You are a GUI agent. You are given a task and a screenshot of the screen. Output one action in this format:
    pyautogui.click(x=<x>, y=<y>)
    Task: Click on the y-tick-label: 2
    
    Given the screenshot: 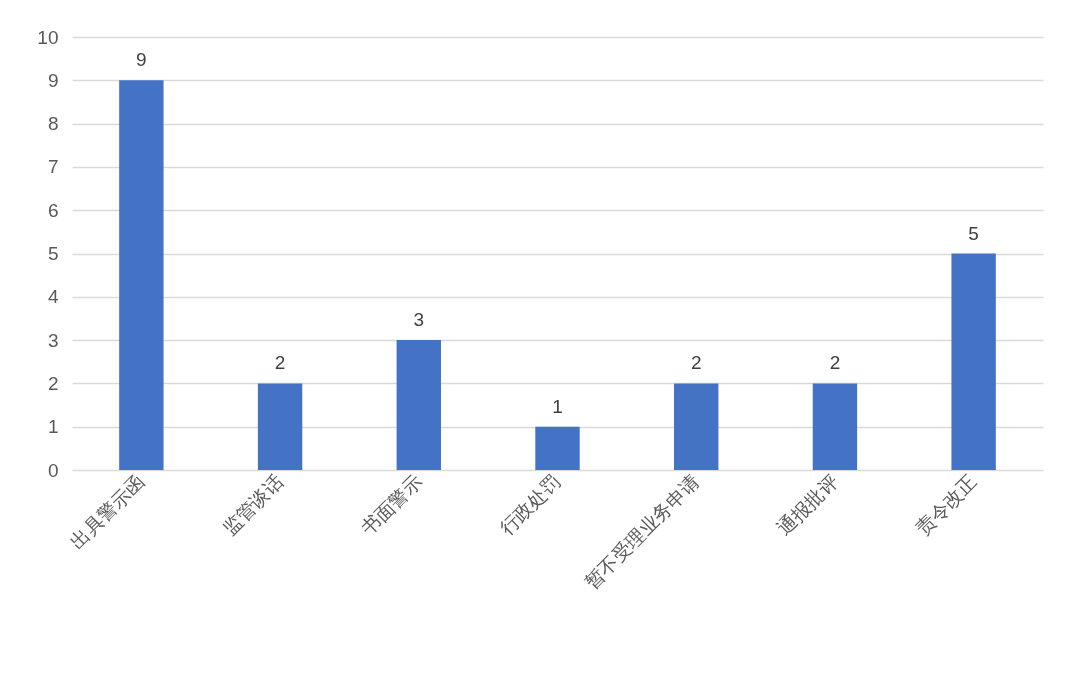 What is the action you would take?
    pyautogui.click(x=53, y=383)
    